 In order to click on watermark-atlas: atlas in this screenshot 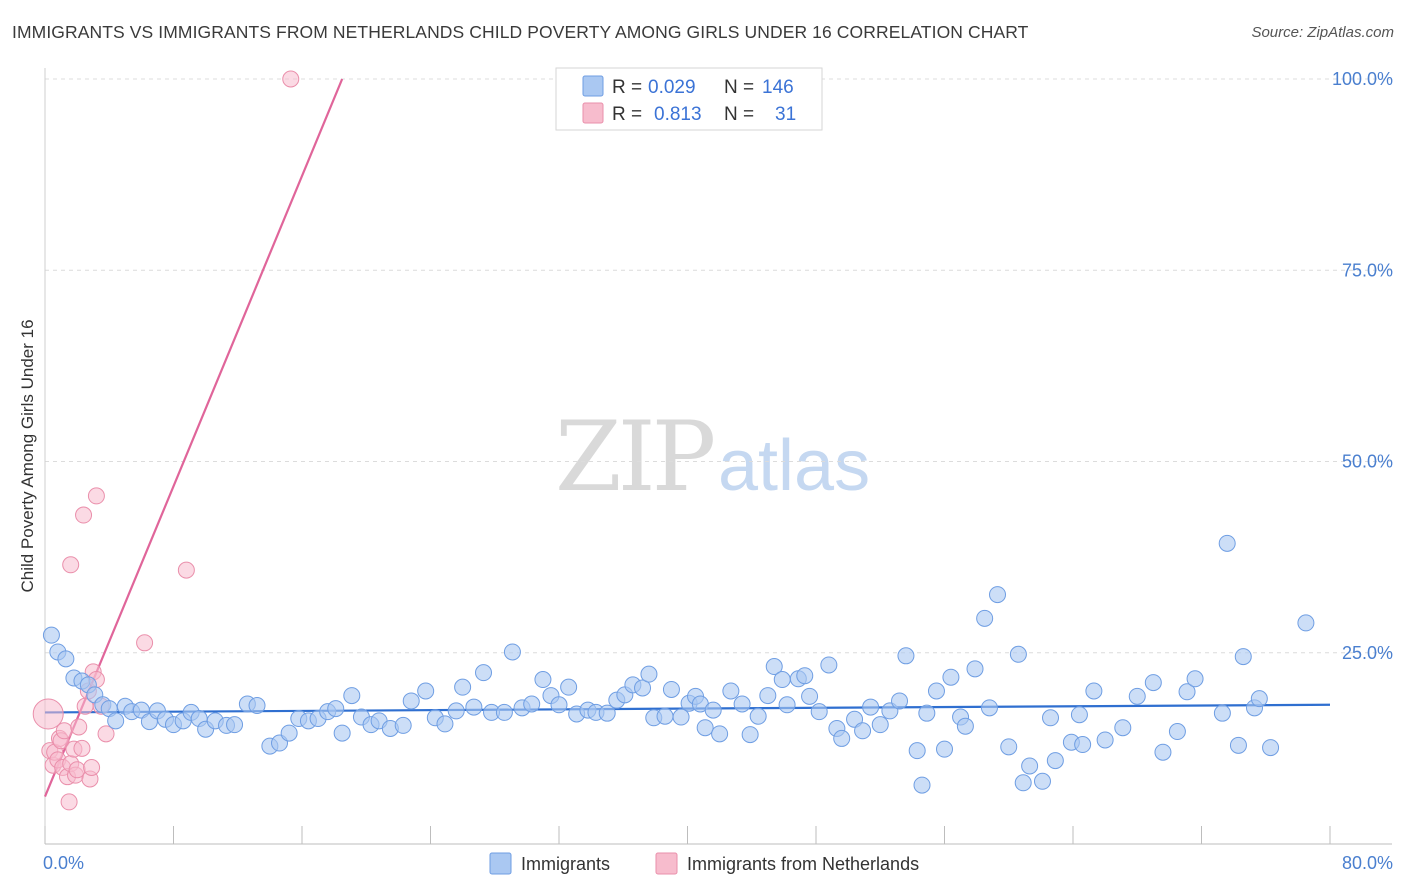, I will do `click(794, 466)`.